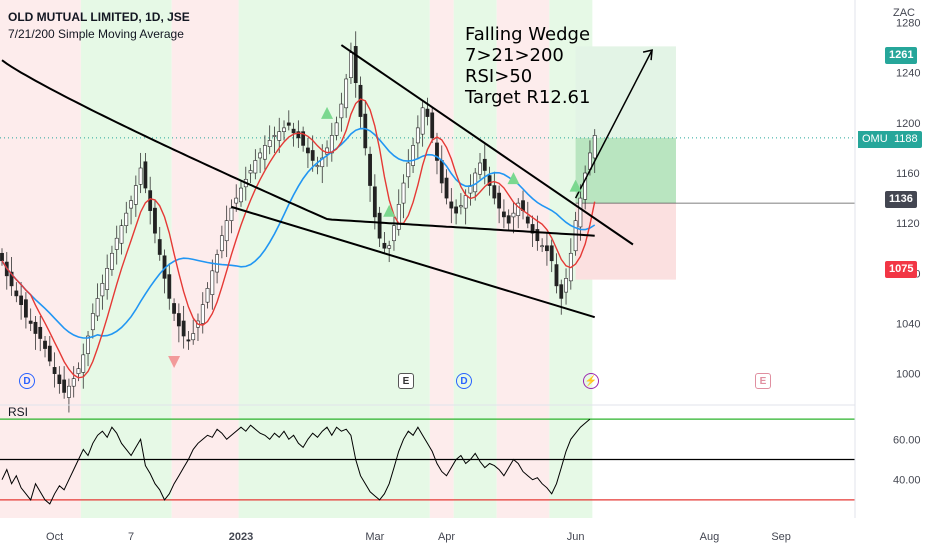 This screenshot has width=932, height=550. What do you see at coordinates (710, 537) in the screenshot?
I see `time-tick-label: Aug` at bounding box center [710, 537].